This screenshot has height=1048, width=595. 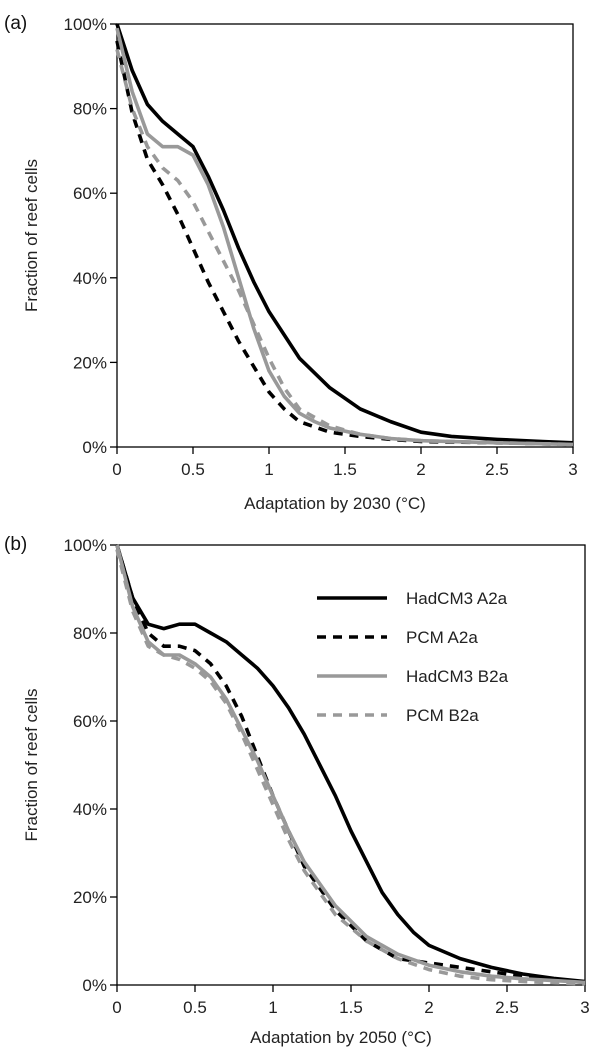 I want to click on panel-label: (a), so click(x=15, y=23).